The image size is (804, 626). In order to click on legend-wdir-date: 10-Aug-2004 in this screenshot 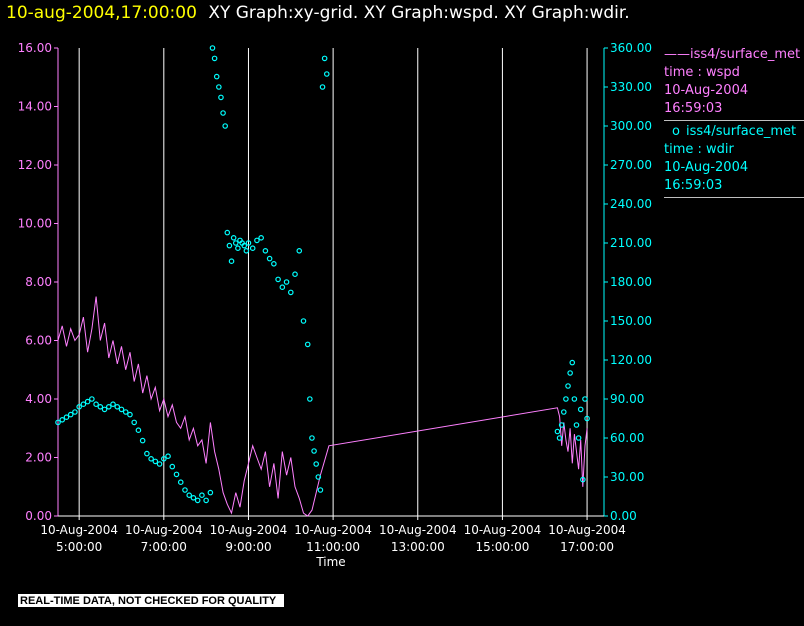, I will do `click(706, 167)`.